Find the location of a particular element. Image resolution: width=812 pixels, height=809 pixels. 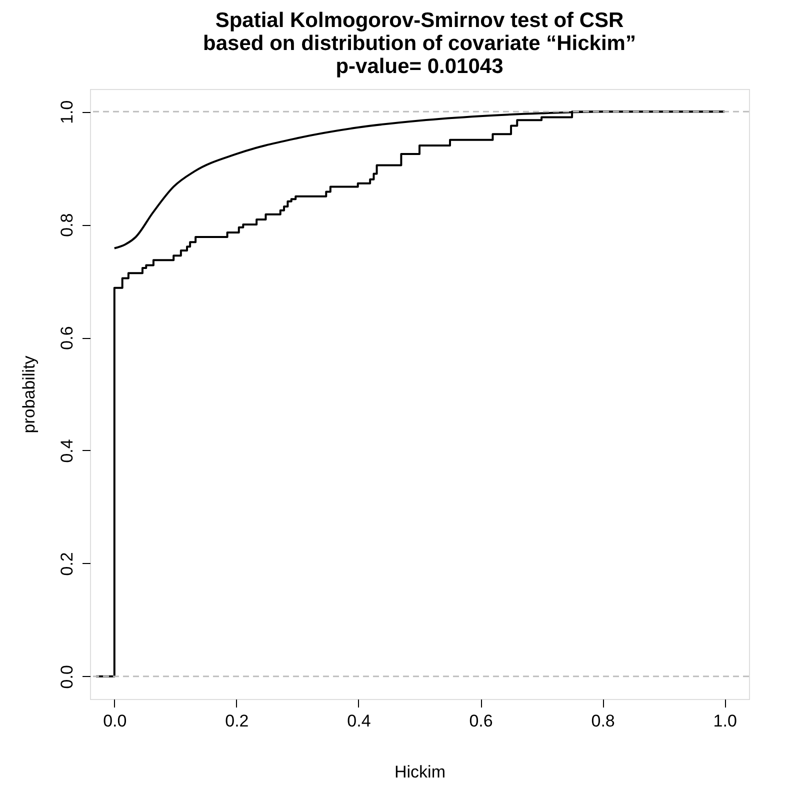

y-tick-label: 0.4 is located at coordinates (67, 451).